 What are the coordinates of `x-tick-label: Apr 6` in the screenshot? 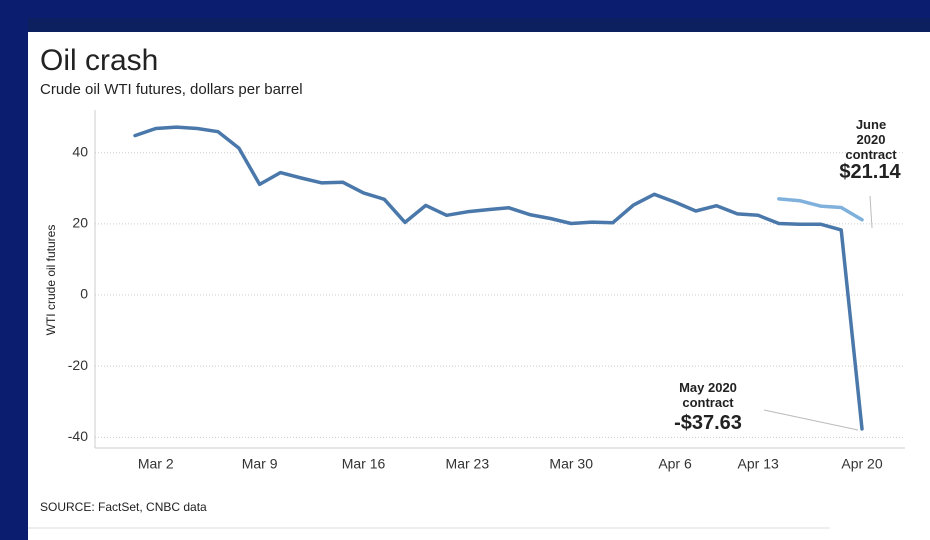 It's located at (675, 464).